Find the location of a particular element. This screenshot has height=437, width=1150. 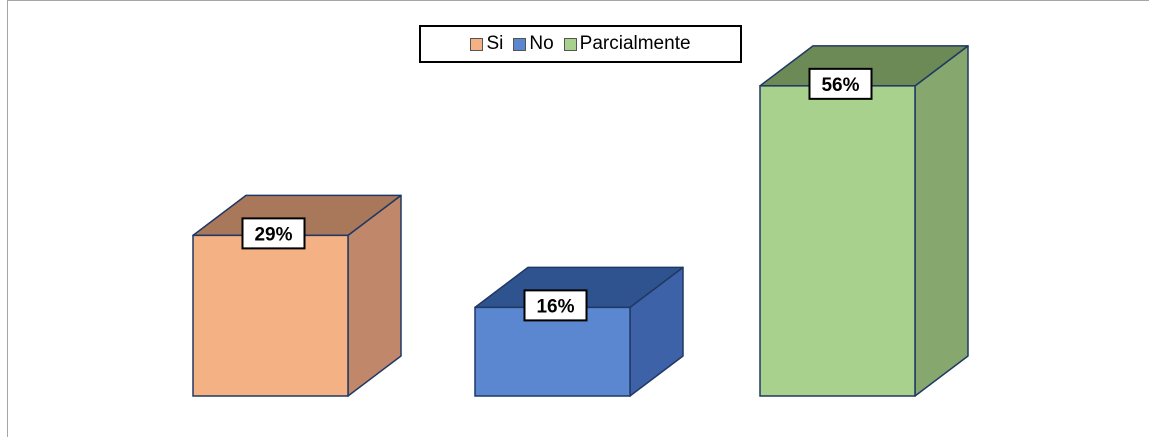

bar-front-parcialmente is located at coordinates (837, 241).